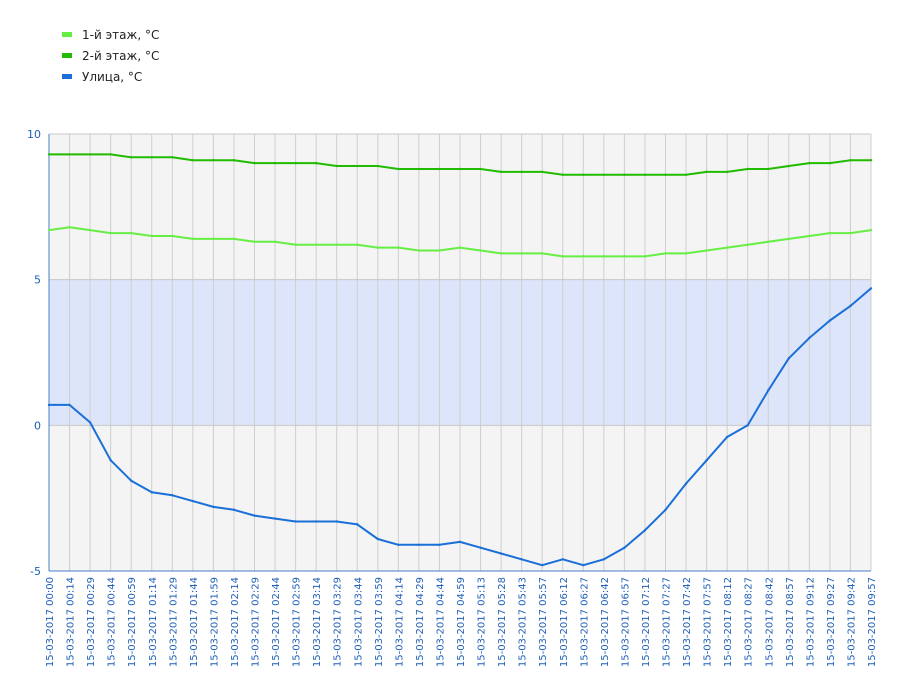  I want to click on x-tick-label: 15-03-2017 09:42, so click(851, 622).